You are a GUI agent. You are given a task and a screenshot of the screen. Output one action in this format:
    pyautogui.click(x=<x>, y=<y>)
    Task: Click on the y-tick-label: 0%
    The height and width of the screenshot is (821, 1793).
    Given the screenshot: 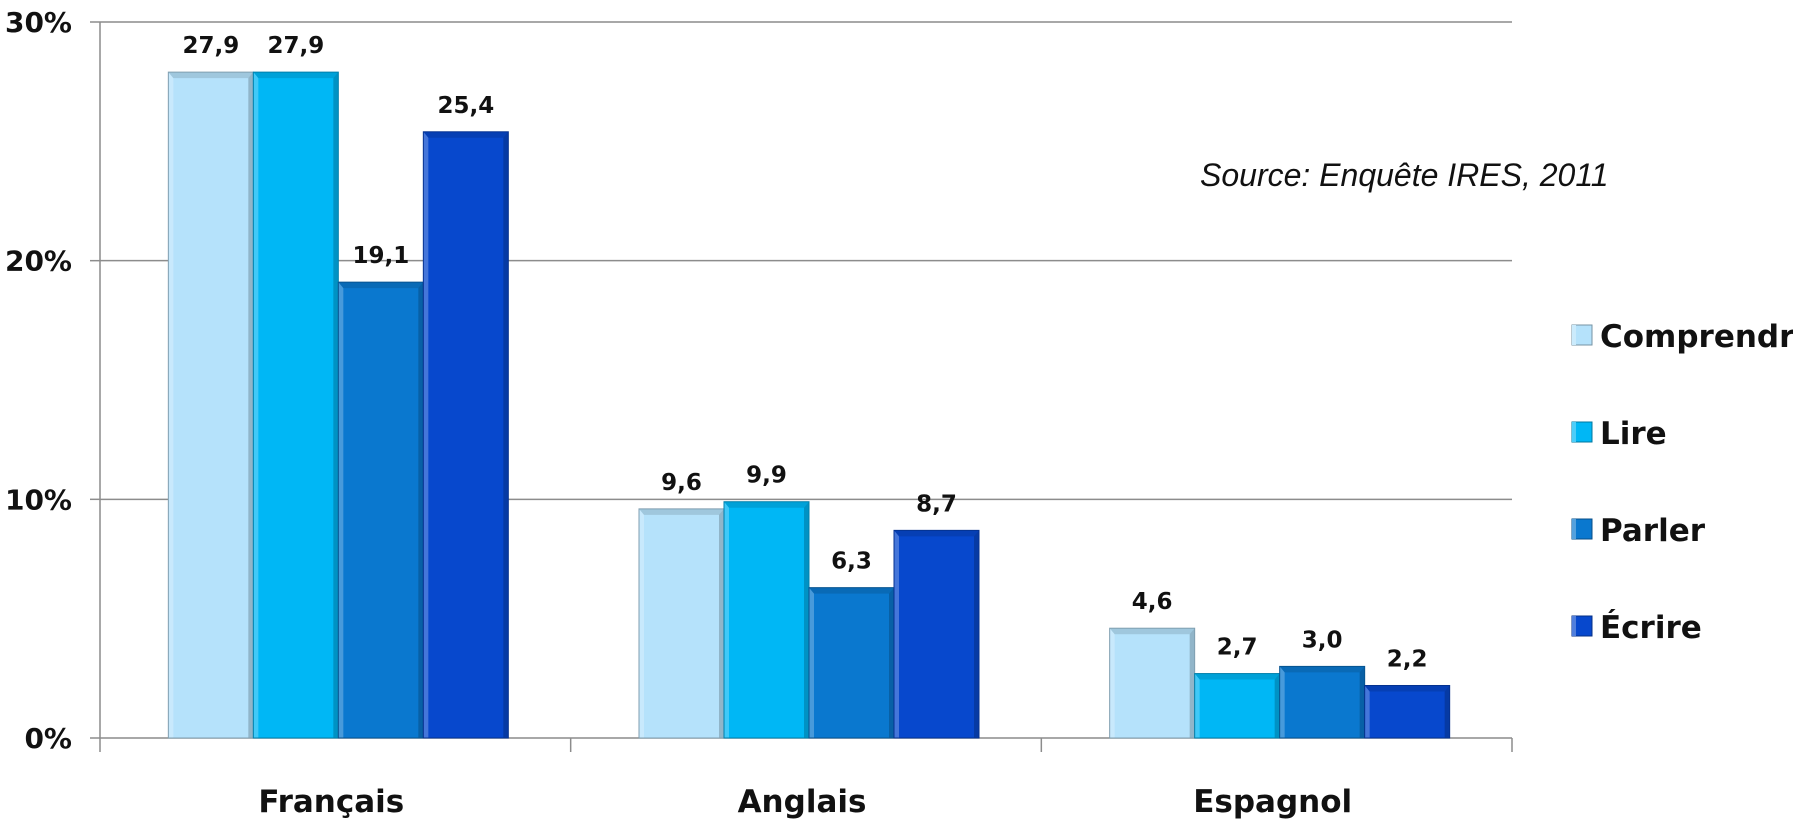 What is the action you would take?
    pyautogui.click(x=48, y=738)
    